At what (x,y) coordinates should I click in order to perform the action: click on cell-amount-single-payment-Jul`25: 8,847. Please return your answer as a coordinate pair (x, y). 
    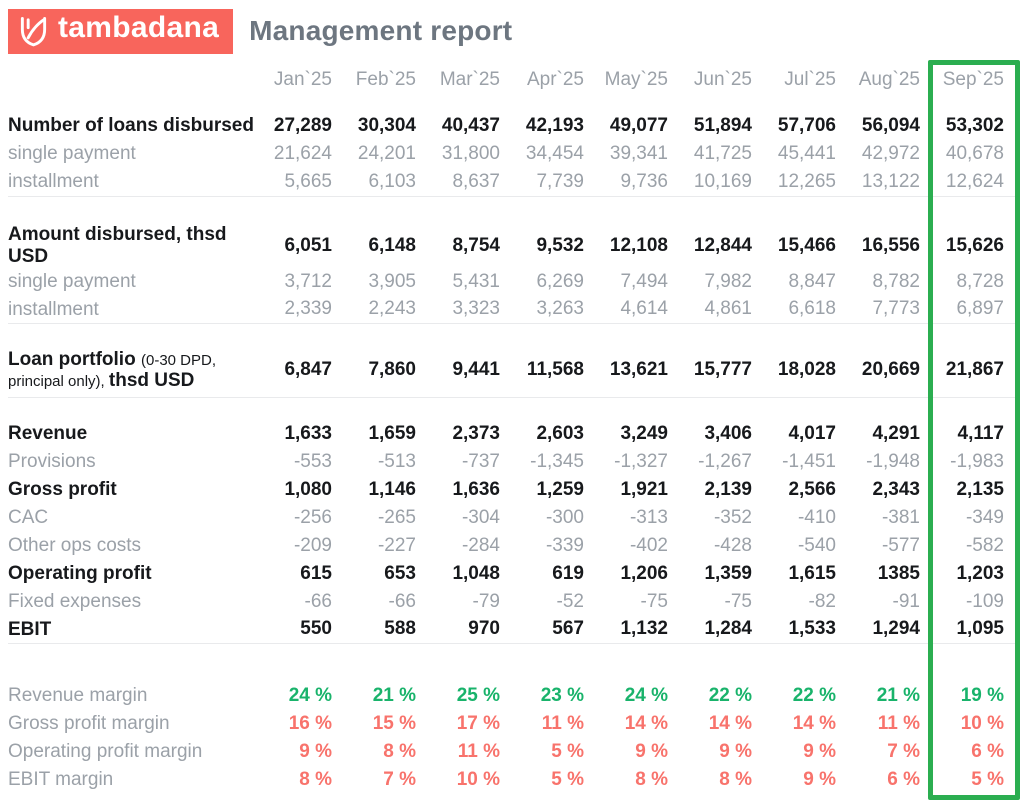
    Looking at the image, I should click on (812, 281).